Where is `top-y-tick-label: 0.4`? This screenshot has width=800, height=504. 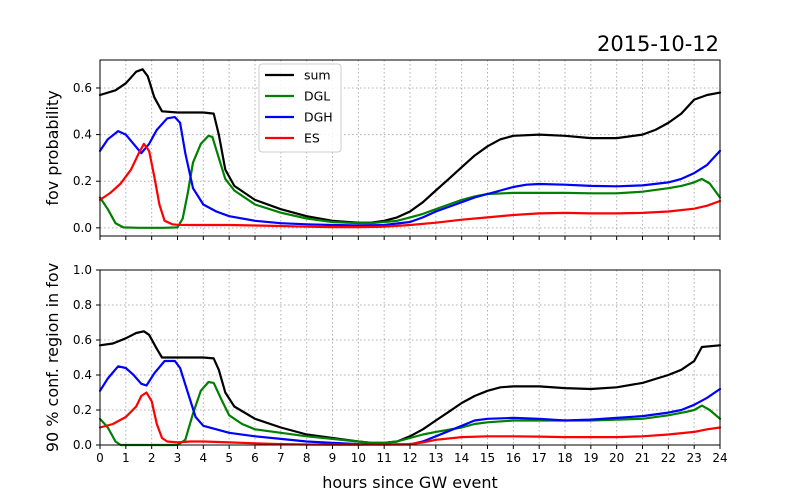 top-y-tick-label: 0.4 is located at coordinates (82, 135).